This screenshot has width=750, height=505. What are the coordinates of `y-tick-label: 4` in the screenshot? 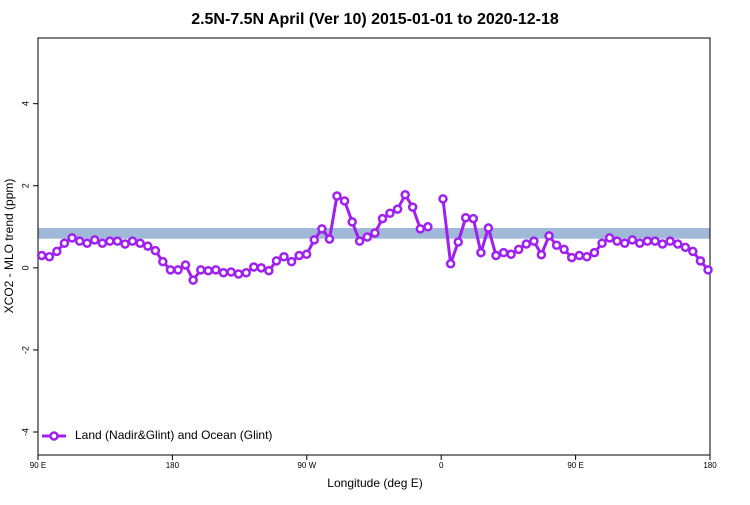 It's located at (25, 103).